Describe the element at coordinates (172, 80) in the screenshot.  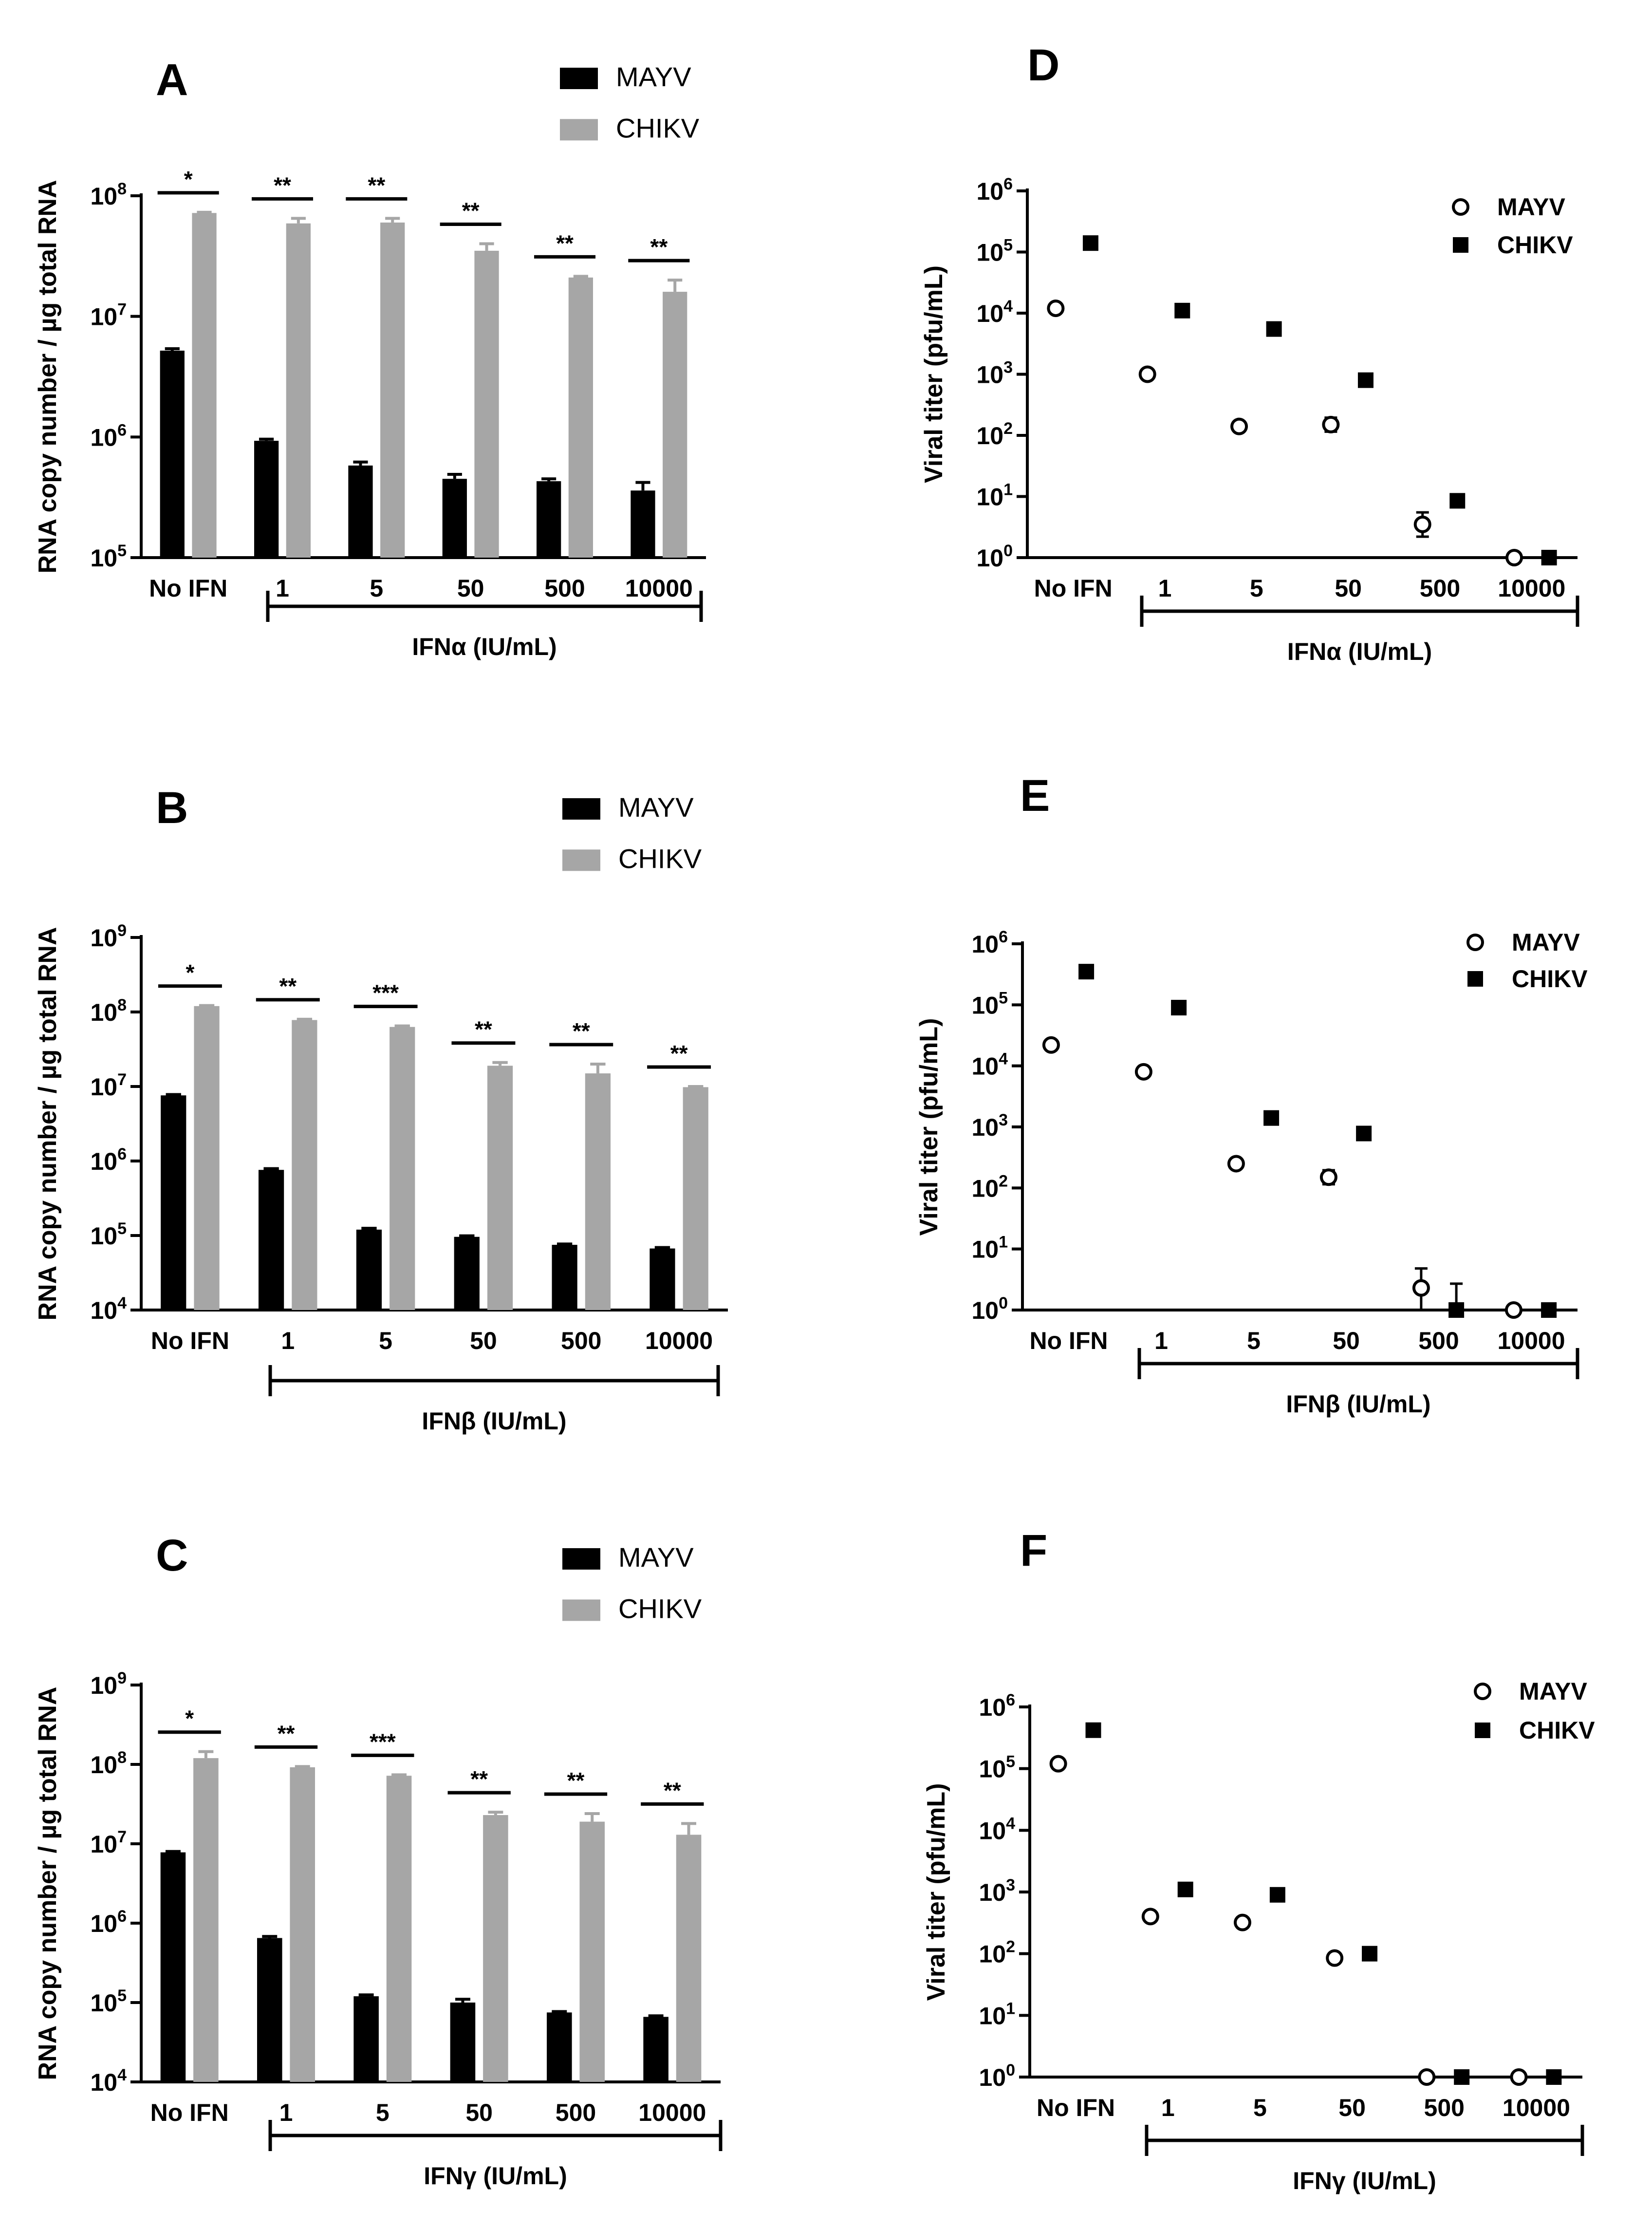
I see `panel-letter-A: A` at that location.